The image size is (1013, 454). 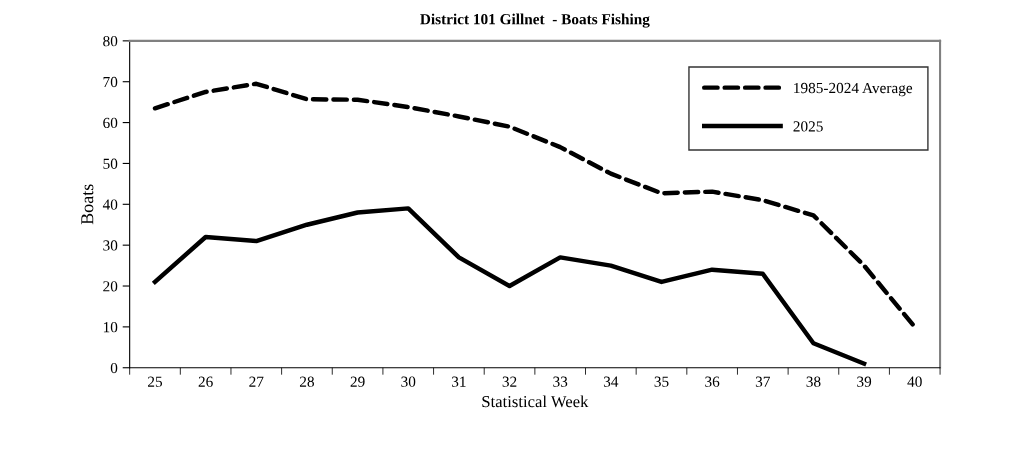 What do you see at coordinates (110, 327) in the screenshot?
I see `y-tick-label: 10` at bounding box center [110, 327].